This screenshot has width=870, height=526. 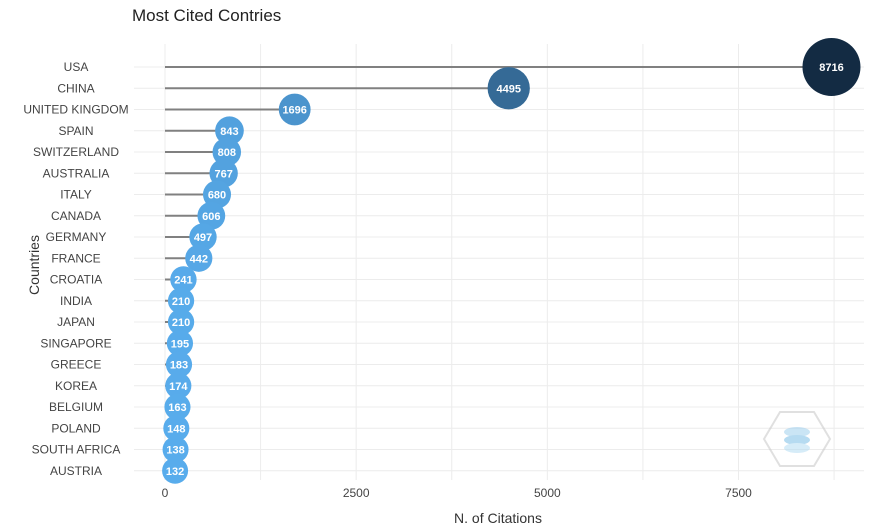 I want to click on x-tick-label: 5000, so click(x=547, y=493).